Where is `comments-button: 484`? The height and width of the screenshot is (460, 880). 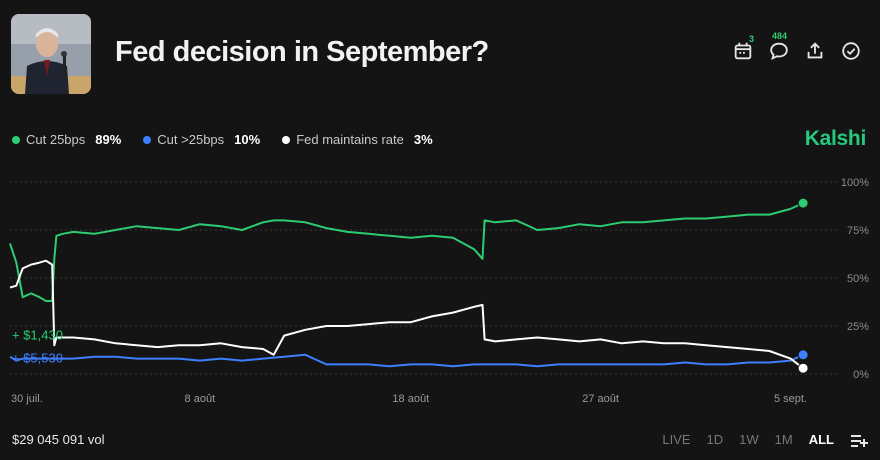 comments-button: 484 is located at coordinates (779, 47).